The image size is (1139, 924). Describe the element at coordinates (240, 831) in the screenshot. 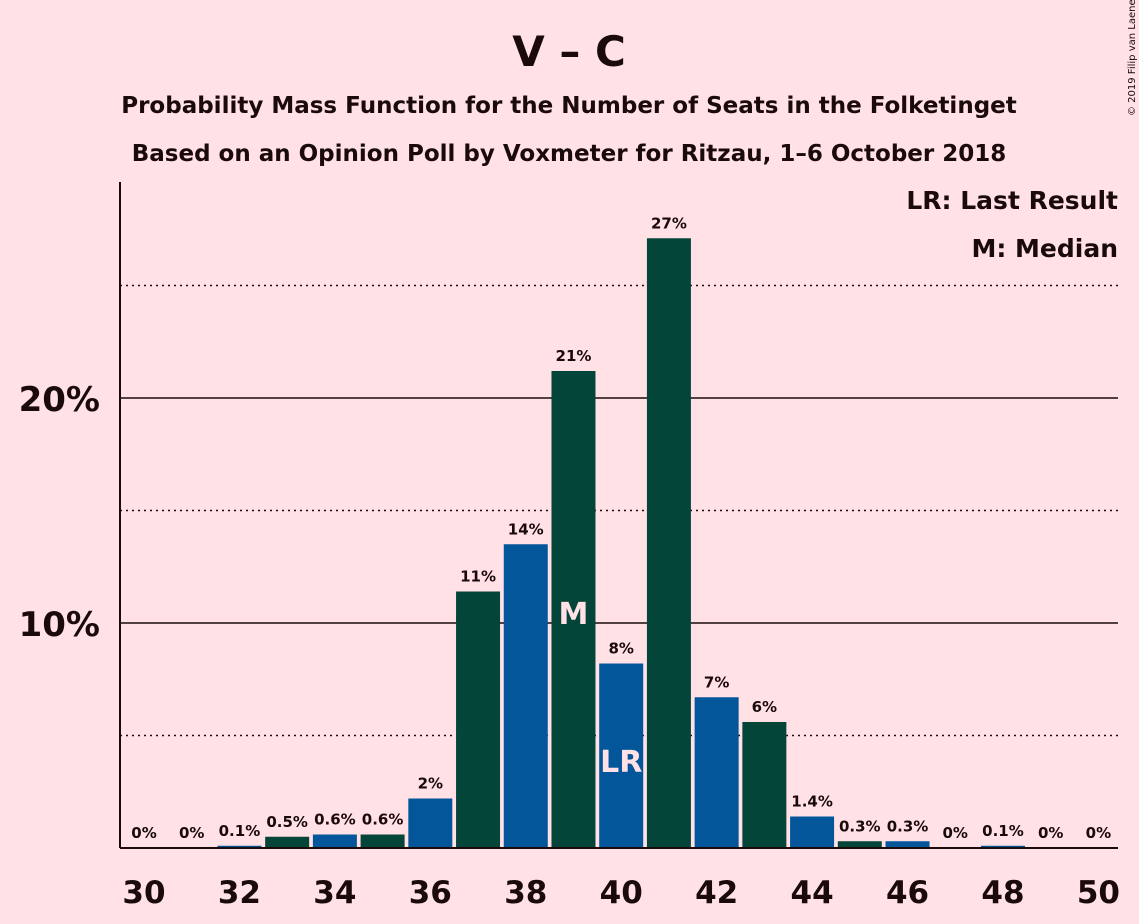

I see `data-label-seat-32: 0.1%` at that location.